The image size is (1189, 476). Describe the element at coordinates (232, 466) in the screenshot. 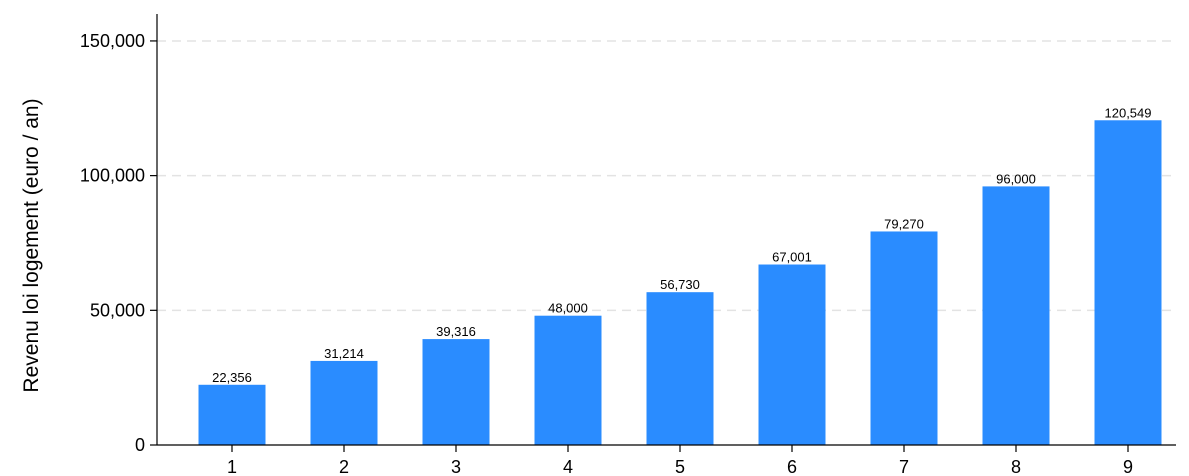

I see `x-tick-label: 1` at that location.